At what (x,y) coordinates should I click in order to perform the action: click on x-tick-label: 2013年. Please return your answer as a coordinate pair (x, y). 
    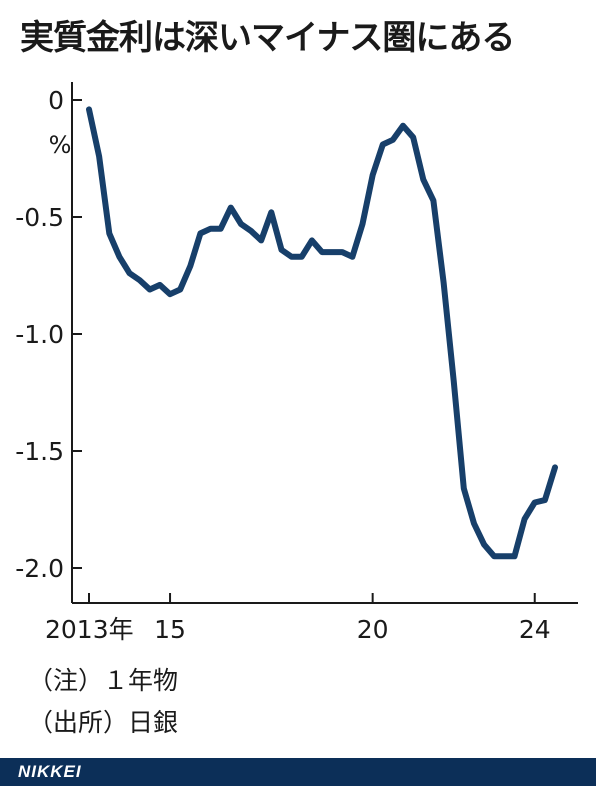
    Looking at the image, I should click on (89, 629).